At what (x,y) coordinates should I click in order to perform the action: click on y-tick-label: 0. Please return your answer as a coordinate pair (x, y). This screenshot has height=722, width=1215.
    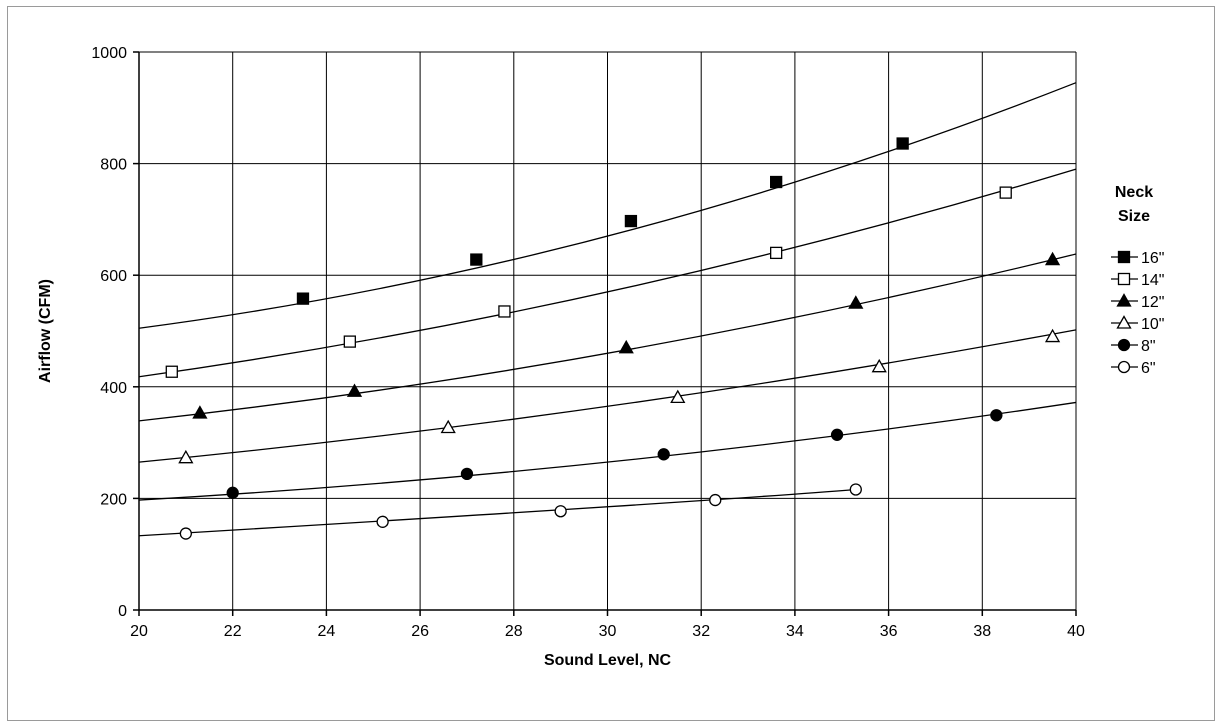
    Looking at the image, I should click on (122, 611).